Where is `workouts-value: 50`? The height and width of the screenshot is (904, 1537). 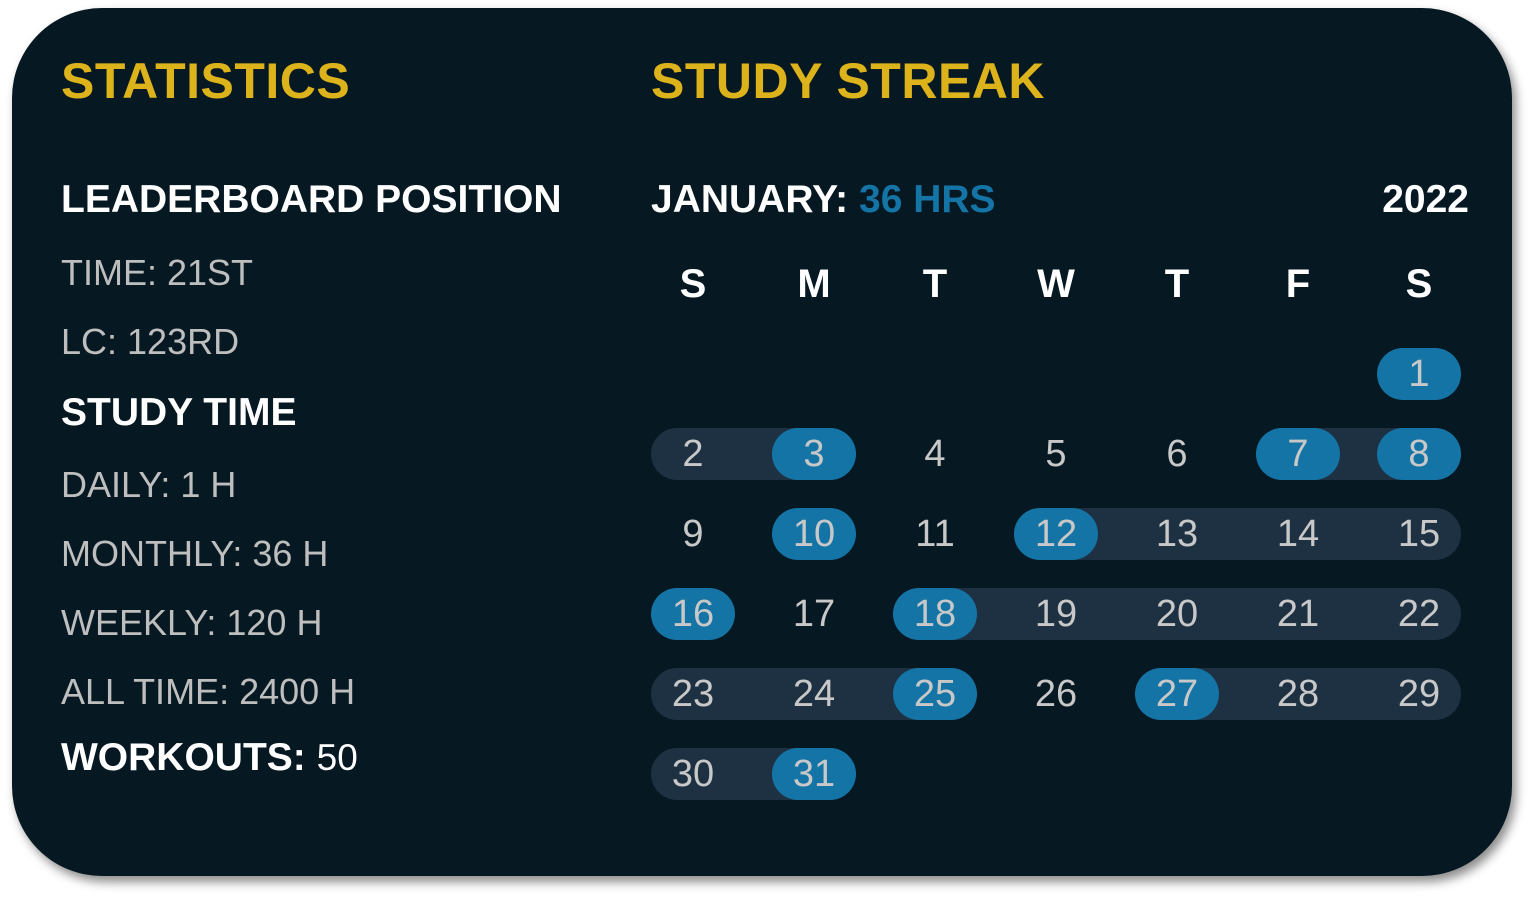
workouts-value: 50 is located at coordinates (337, 757).